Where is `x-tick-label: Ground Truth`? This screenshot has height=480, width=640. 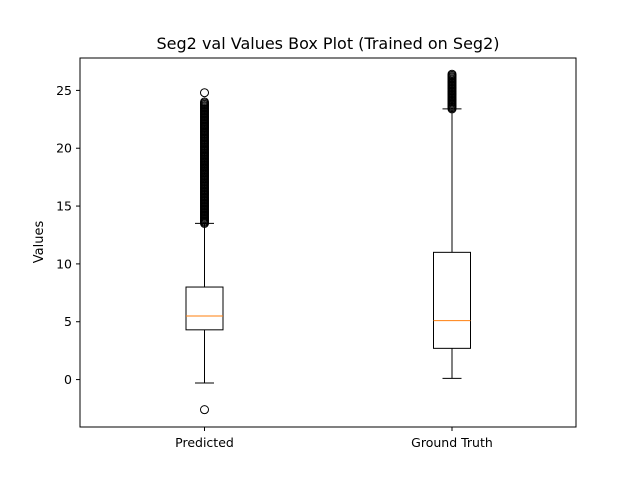 x-tick-label: Ground Truth is located at coordinates (452, 442).